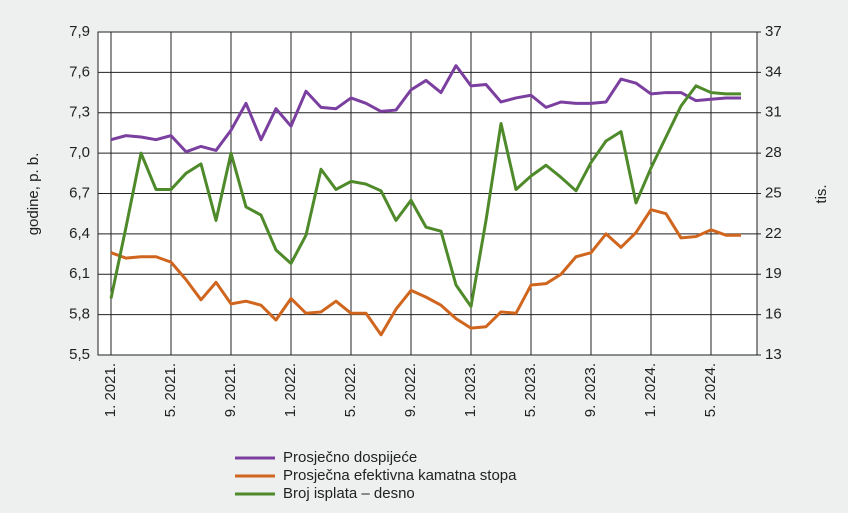 This screenshot has width=848, height=513. What do you see at coordinates (773, 31) in the screenshot?
I see `y2-tick-label: 37` at bounding box center [773, 31].